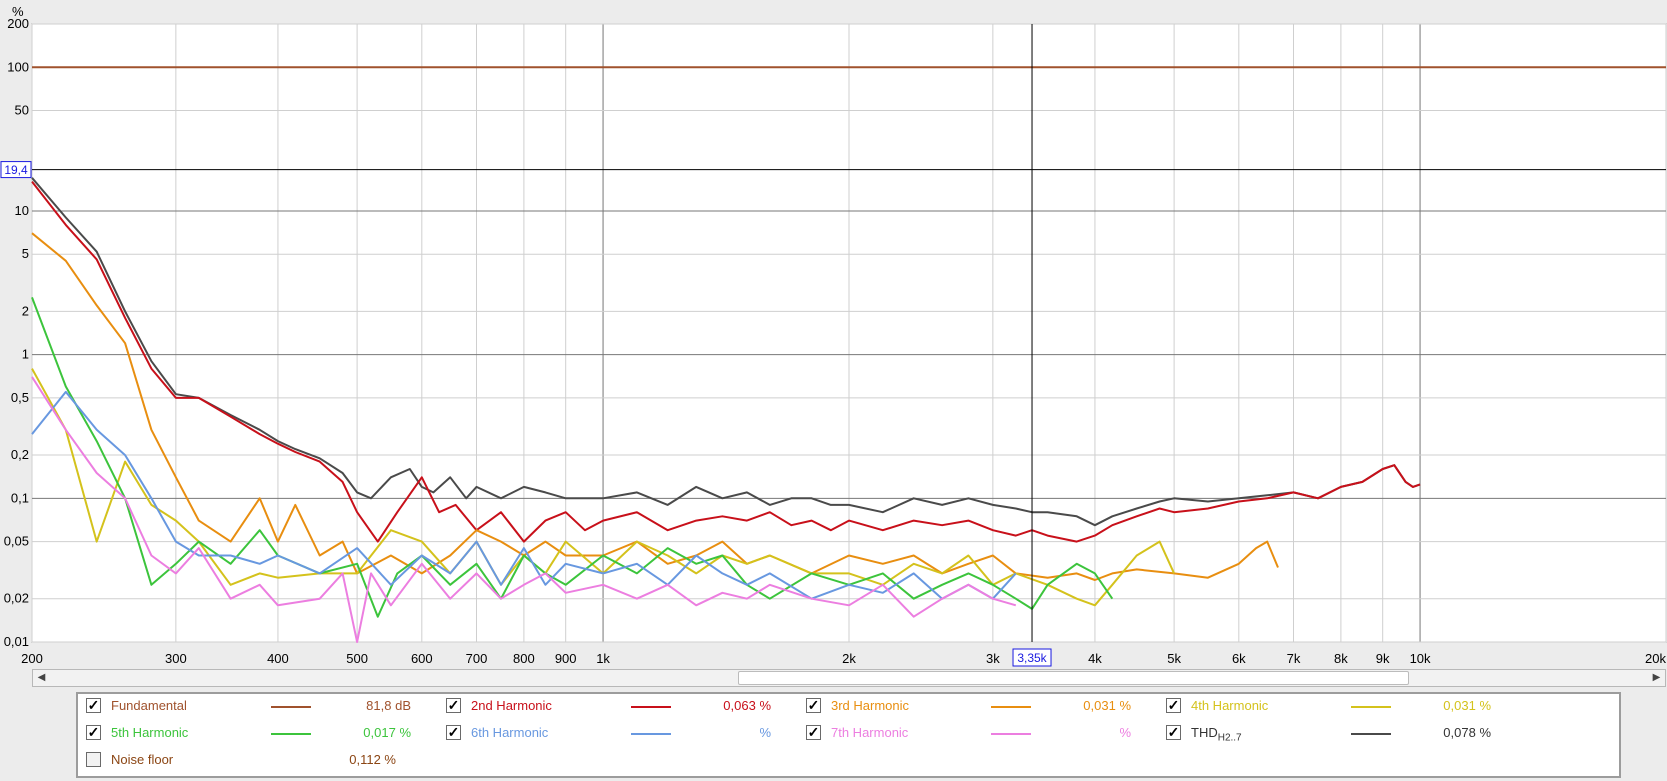  What do you see at coordinates (176, 658) in the screenshot?
I see `x-tick-label: 300` at bounding box center [176, 658].